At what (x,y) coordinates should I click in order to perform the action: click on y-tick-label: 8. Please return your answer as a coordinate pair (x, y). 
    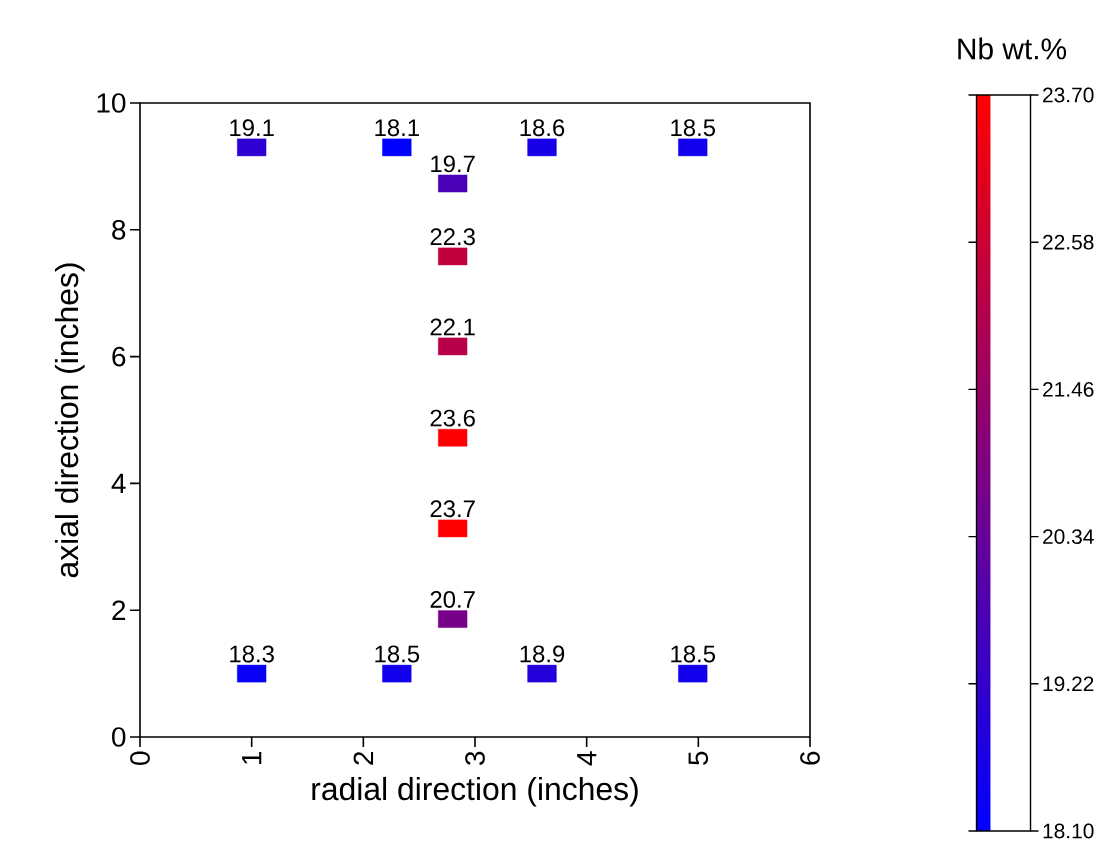
    Looking at the image, I should click on (119, 229).